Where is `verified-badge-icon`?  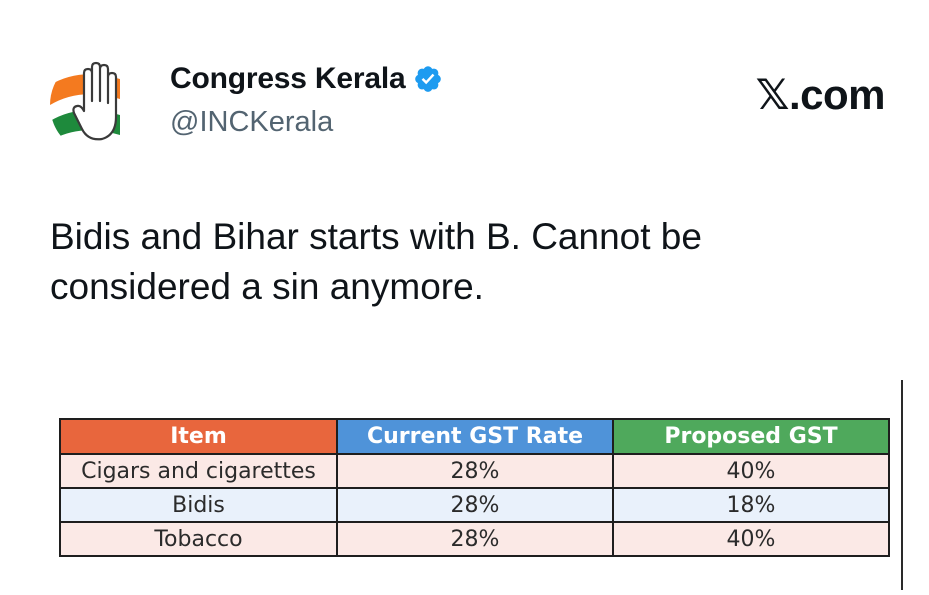 verified-badge-icon is located at coordinates (428, 79).